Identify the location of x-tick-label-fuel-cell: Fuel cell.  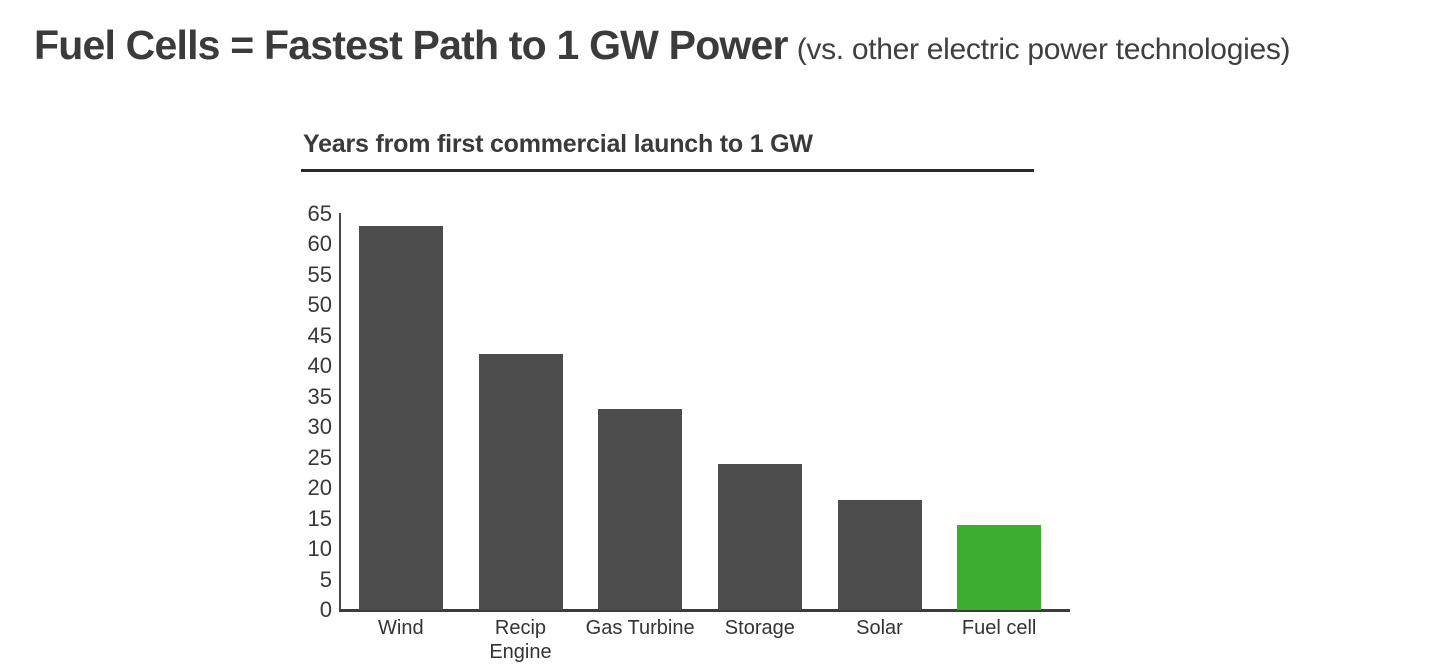
(999, 628).